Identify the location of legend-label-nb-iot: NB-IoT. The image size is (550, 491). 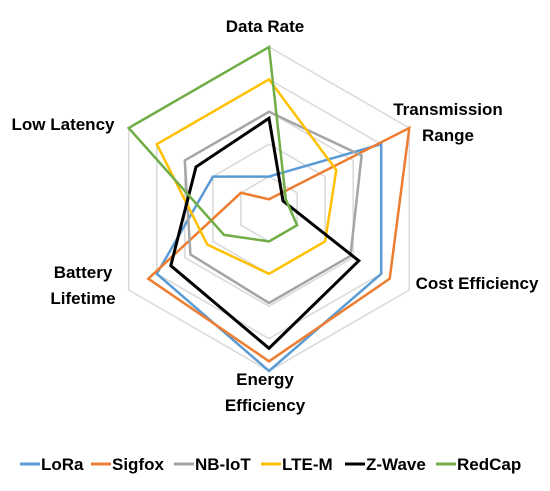
(223, 464).